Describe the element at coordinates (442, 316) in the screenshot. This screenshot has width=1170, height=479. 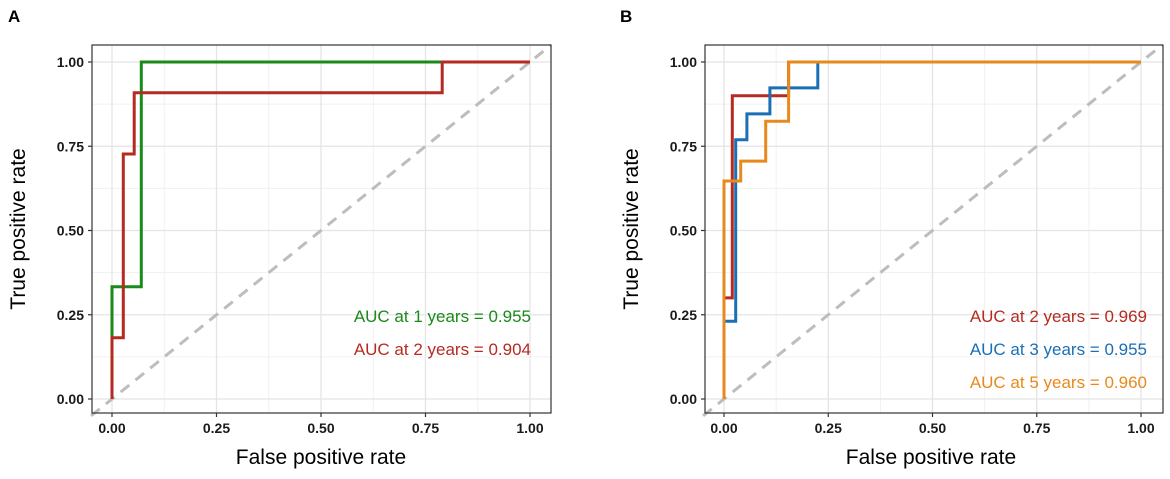
I see `legend-entry-1: AUC at 1 years = 0.955` at that location.